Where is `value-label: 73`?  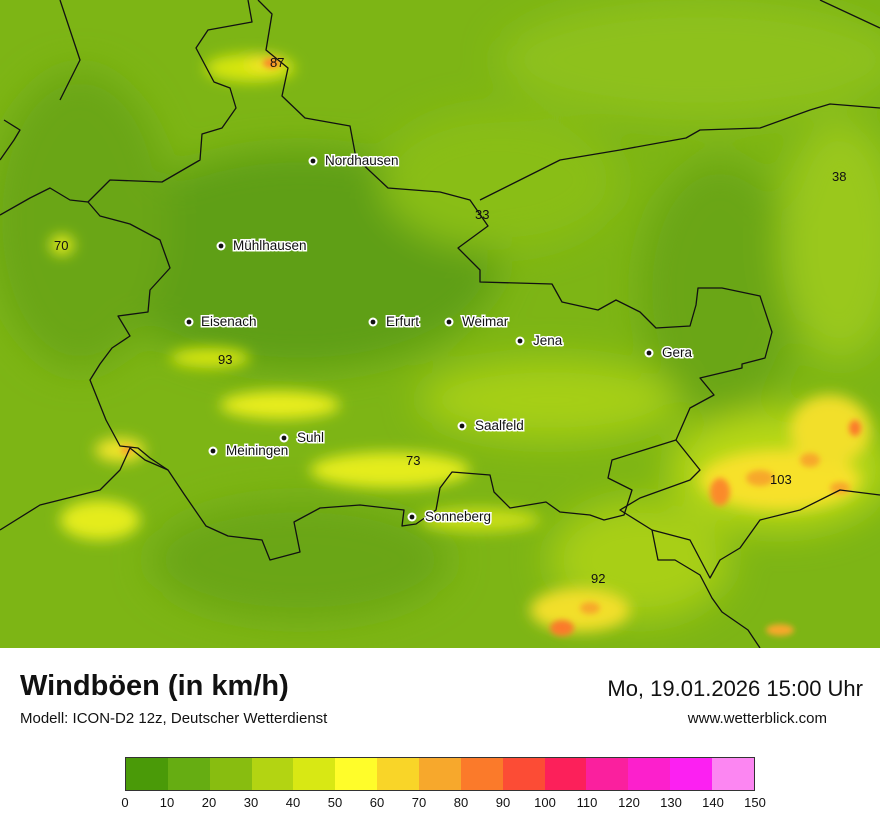
value-label: 73 is located at coordinates (413, 460).